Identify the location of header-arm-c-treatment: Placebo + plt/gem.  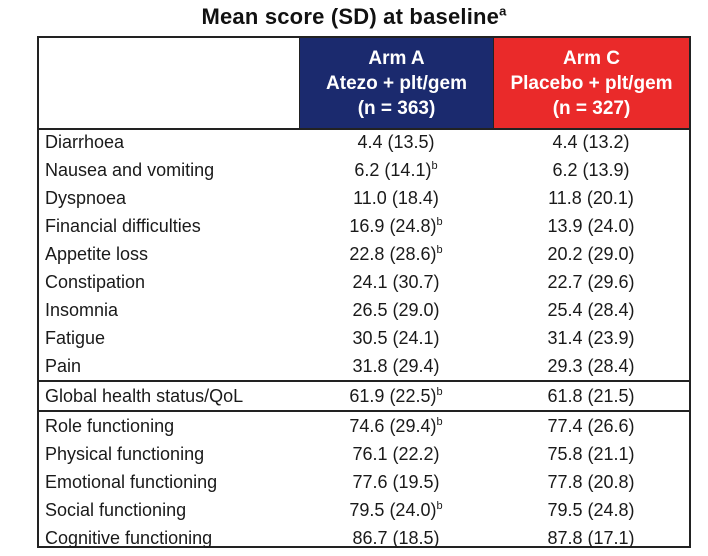
(591, 83).